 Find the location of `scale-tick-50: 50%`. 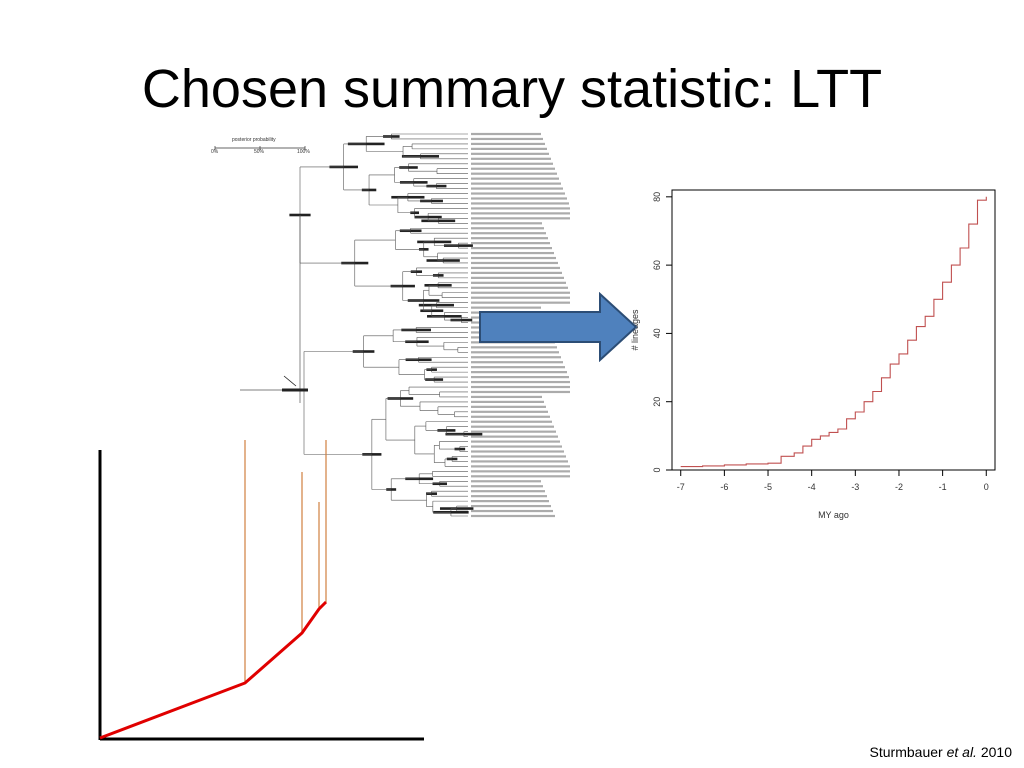

scale-tick-50: 50% is located at coordinates (259, 152).